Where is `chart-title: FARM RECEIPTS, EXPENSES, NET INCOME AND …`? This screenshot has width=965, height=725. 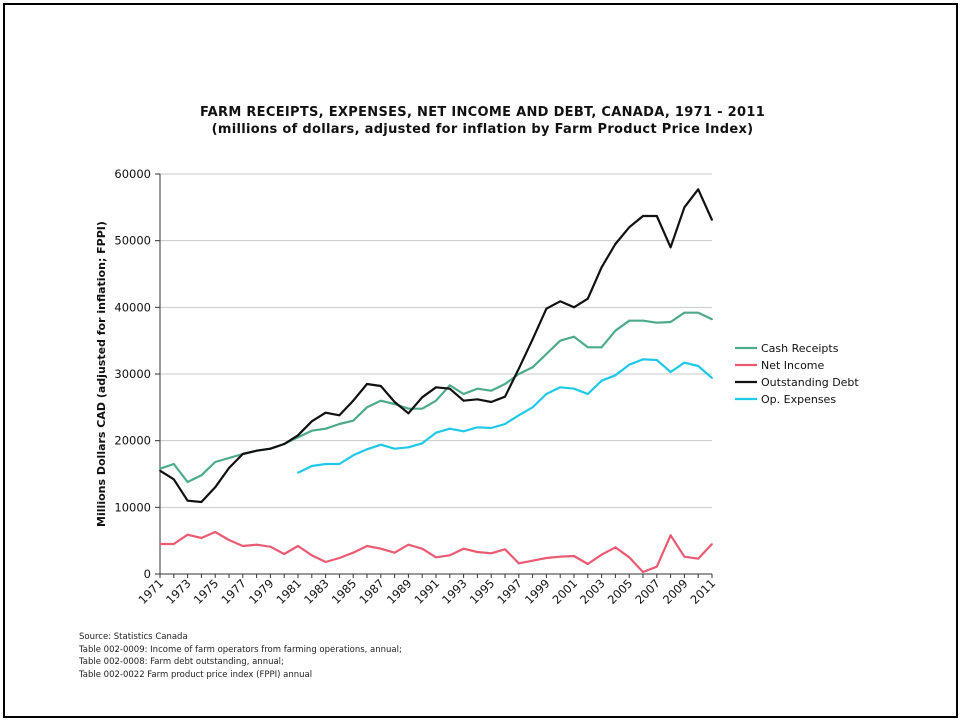
chart-title: FARM RECEIPTS, EXPENSES, NET INCOME AND … is located at coordinates (482, 112).